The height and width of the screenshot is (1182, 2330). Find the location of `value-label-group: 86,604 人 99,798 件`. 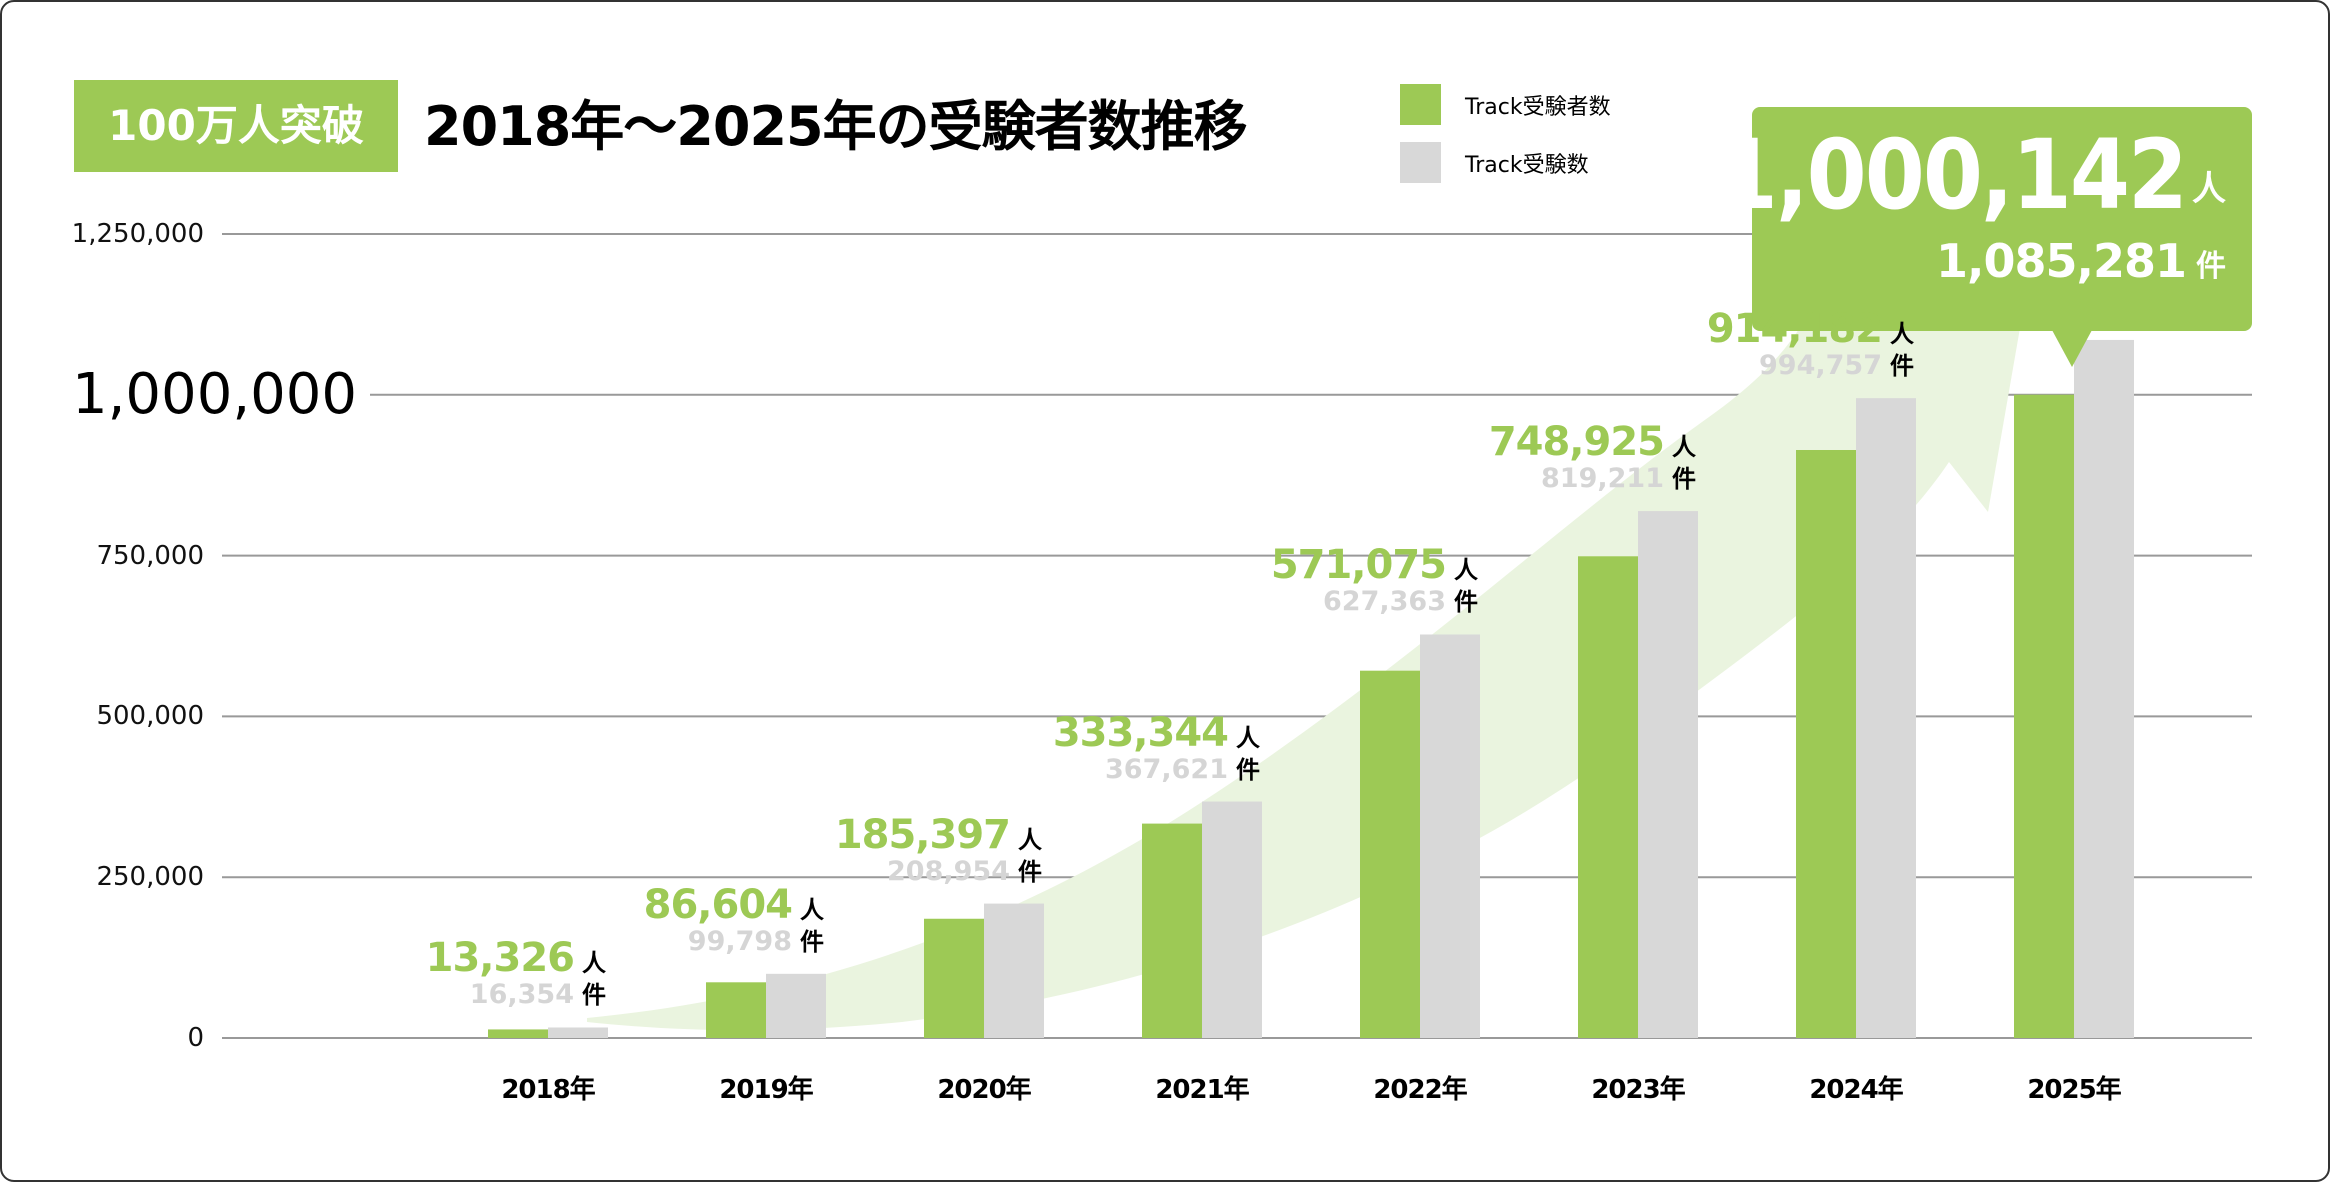

value-label-group: 86,604 人 99,798 件 is located at coordinates (734, 922).